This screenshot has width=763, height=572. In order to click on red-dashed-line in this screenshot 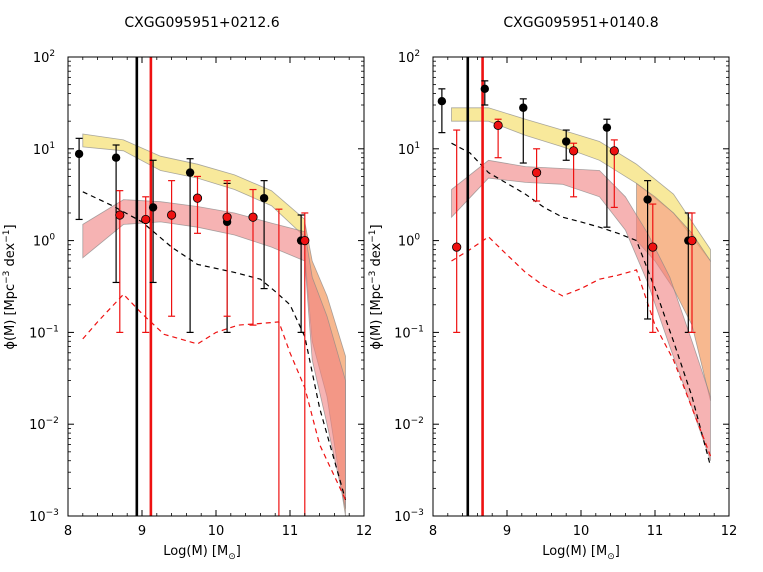, I will do `click(214, 397)`.